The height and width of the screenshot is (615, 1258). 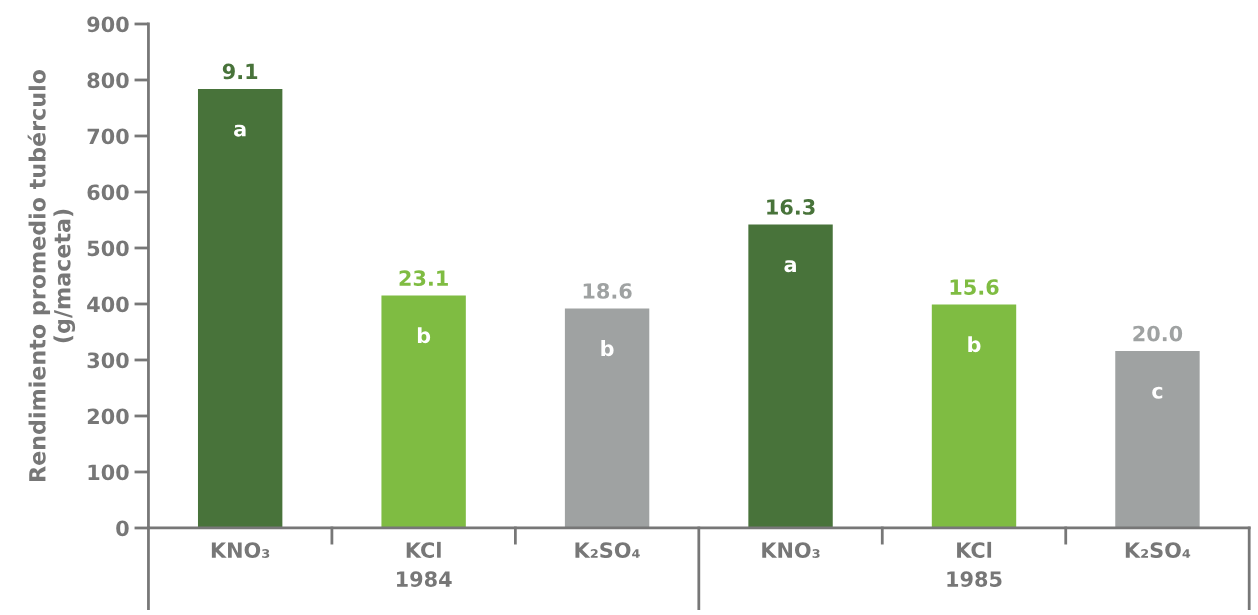 What do you see at coordinates (108, 80) in the screenshot?
I see `y-tick-label: 800` at bounding box center [108, 80].